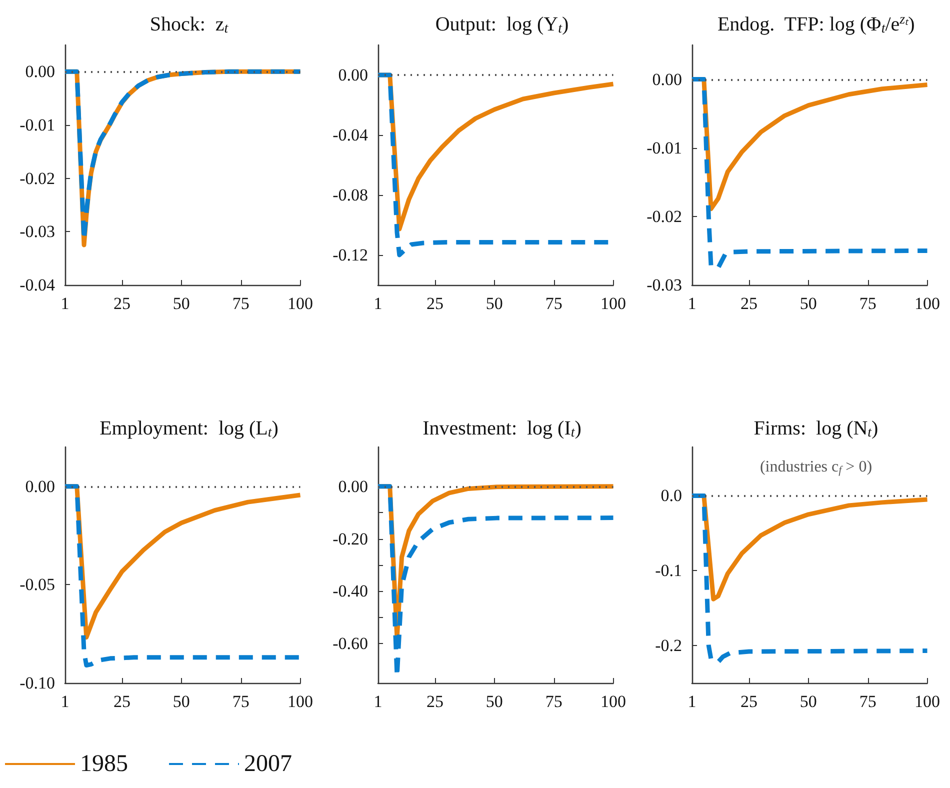 The width and height of the screenshot is (950, 788). I want to click on legend-label: 2007, so click(268, 764).